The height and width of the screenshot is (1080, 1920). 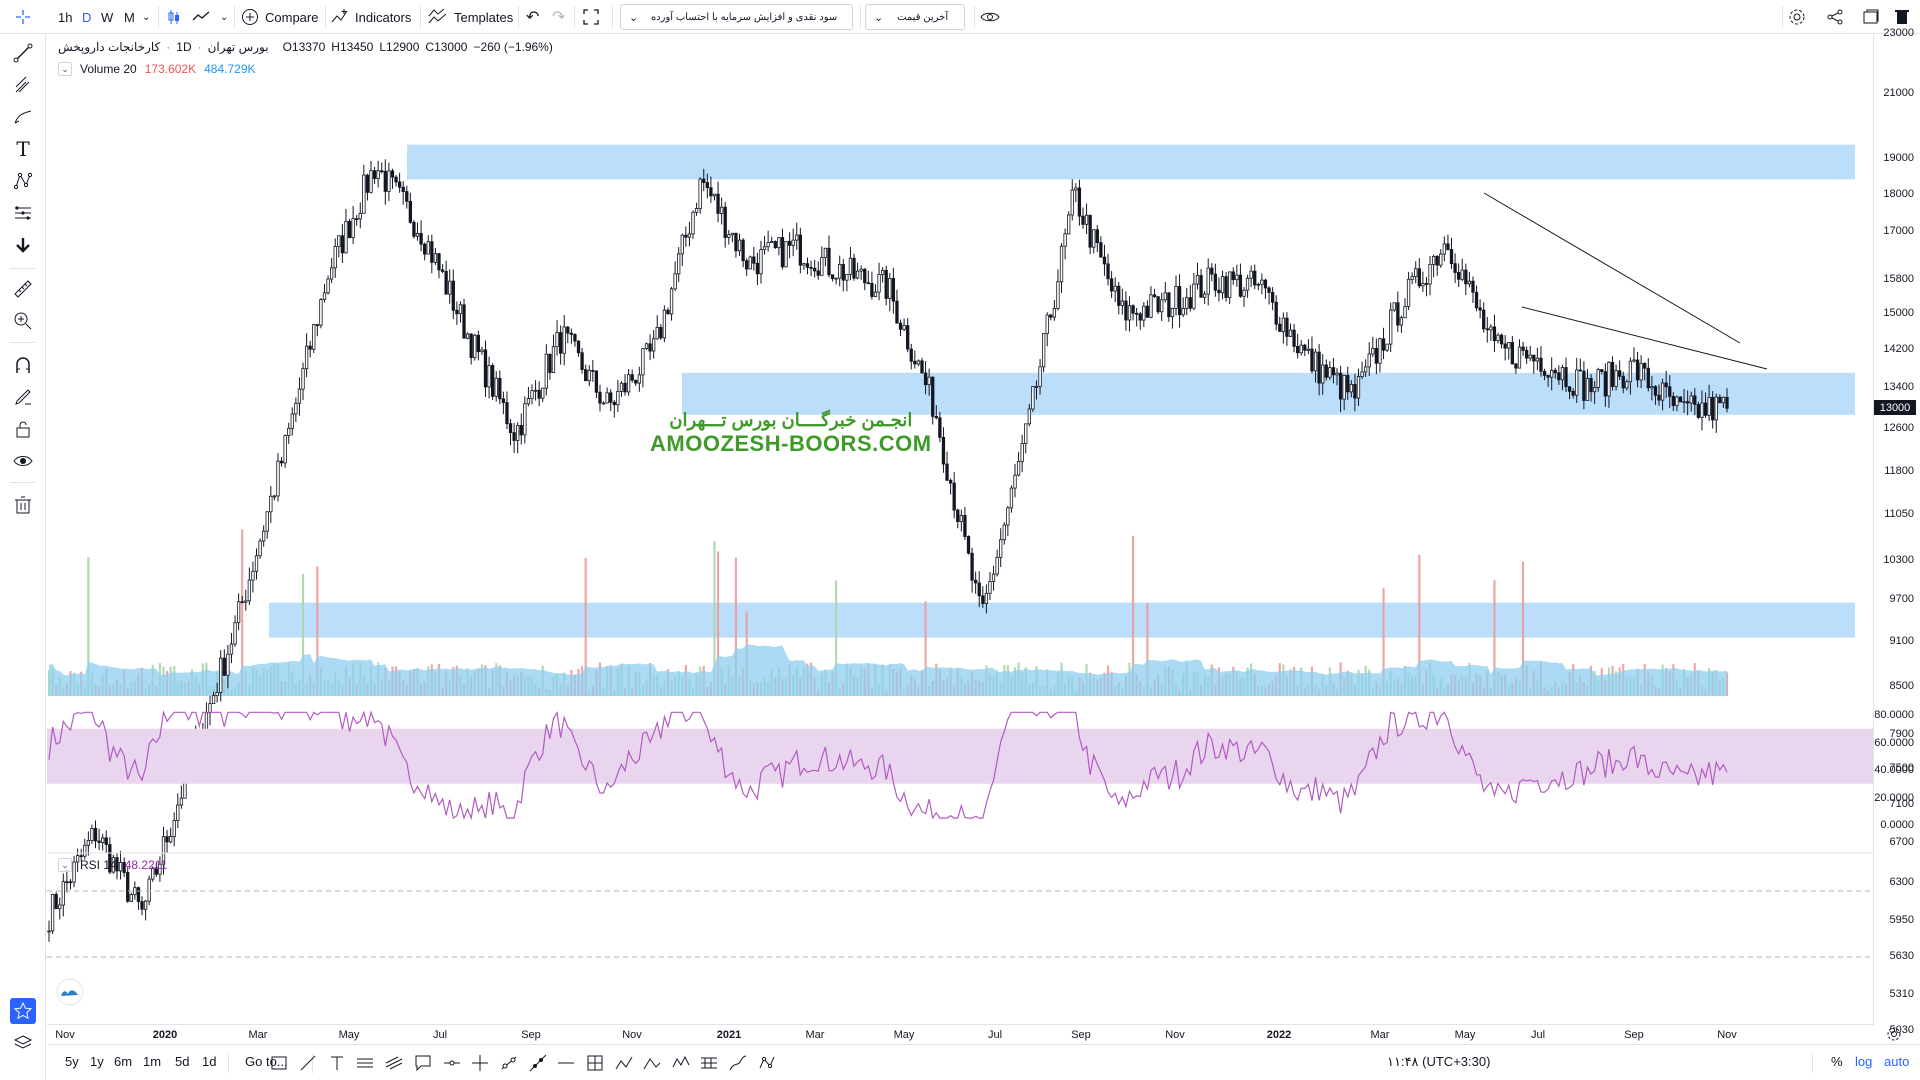 I want to click on horizontal-line-icon, so click(x=566, y=1063).